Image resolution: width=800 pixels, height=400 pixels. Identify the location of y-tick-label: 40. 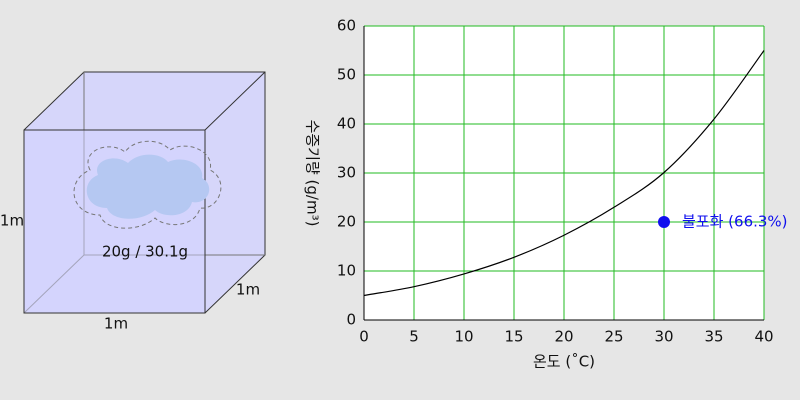
(346, 124).